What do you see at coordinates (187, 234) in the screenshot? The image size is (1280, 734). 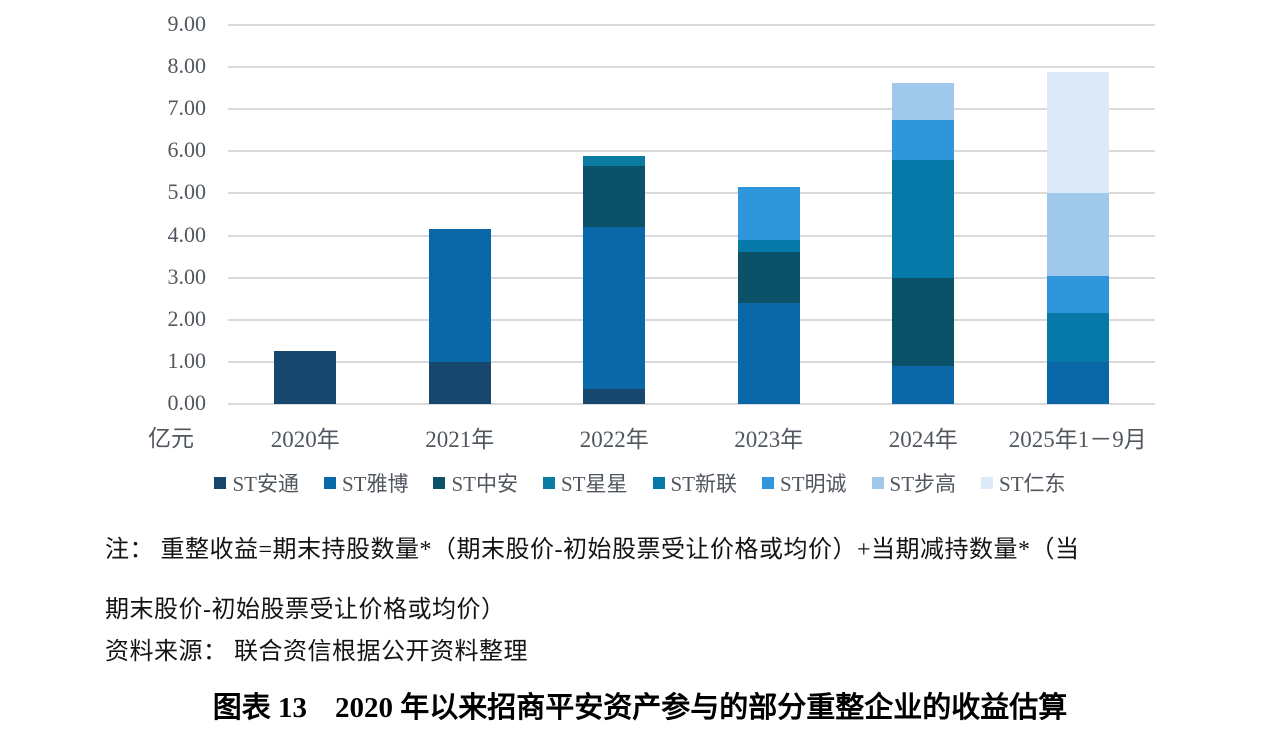 I see `y-axis-tick-label: 4.00` at bounding box center [187, 234].